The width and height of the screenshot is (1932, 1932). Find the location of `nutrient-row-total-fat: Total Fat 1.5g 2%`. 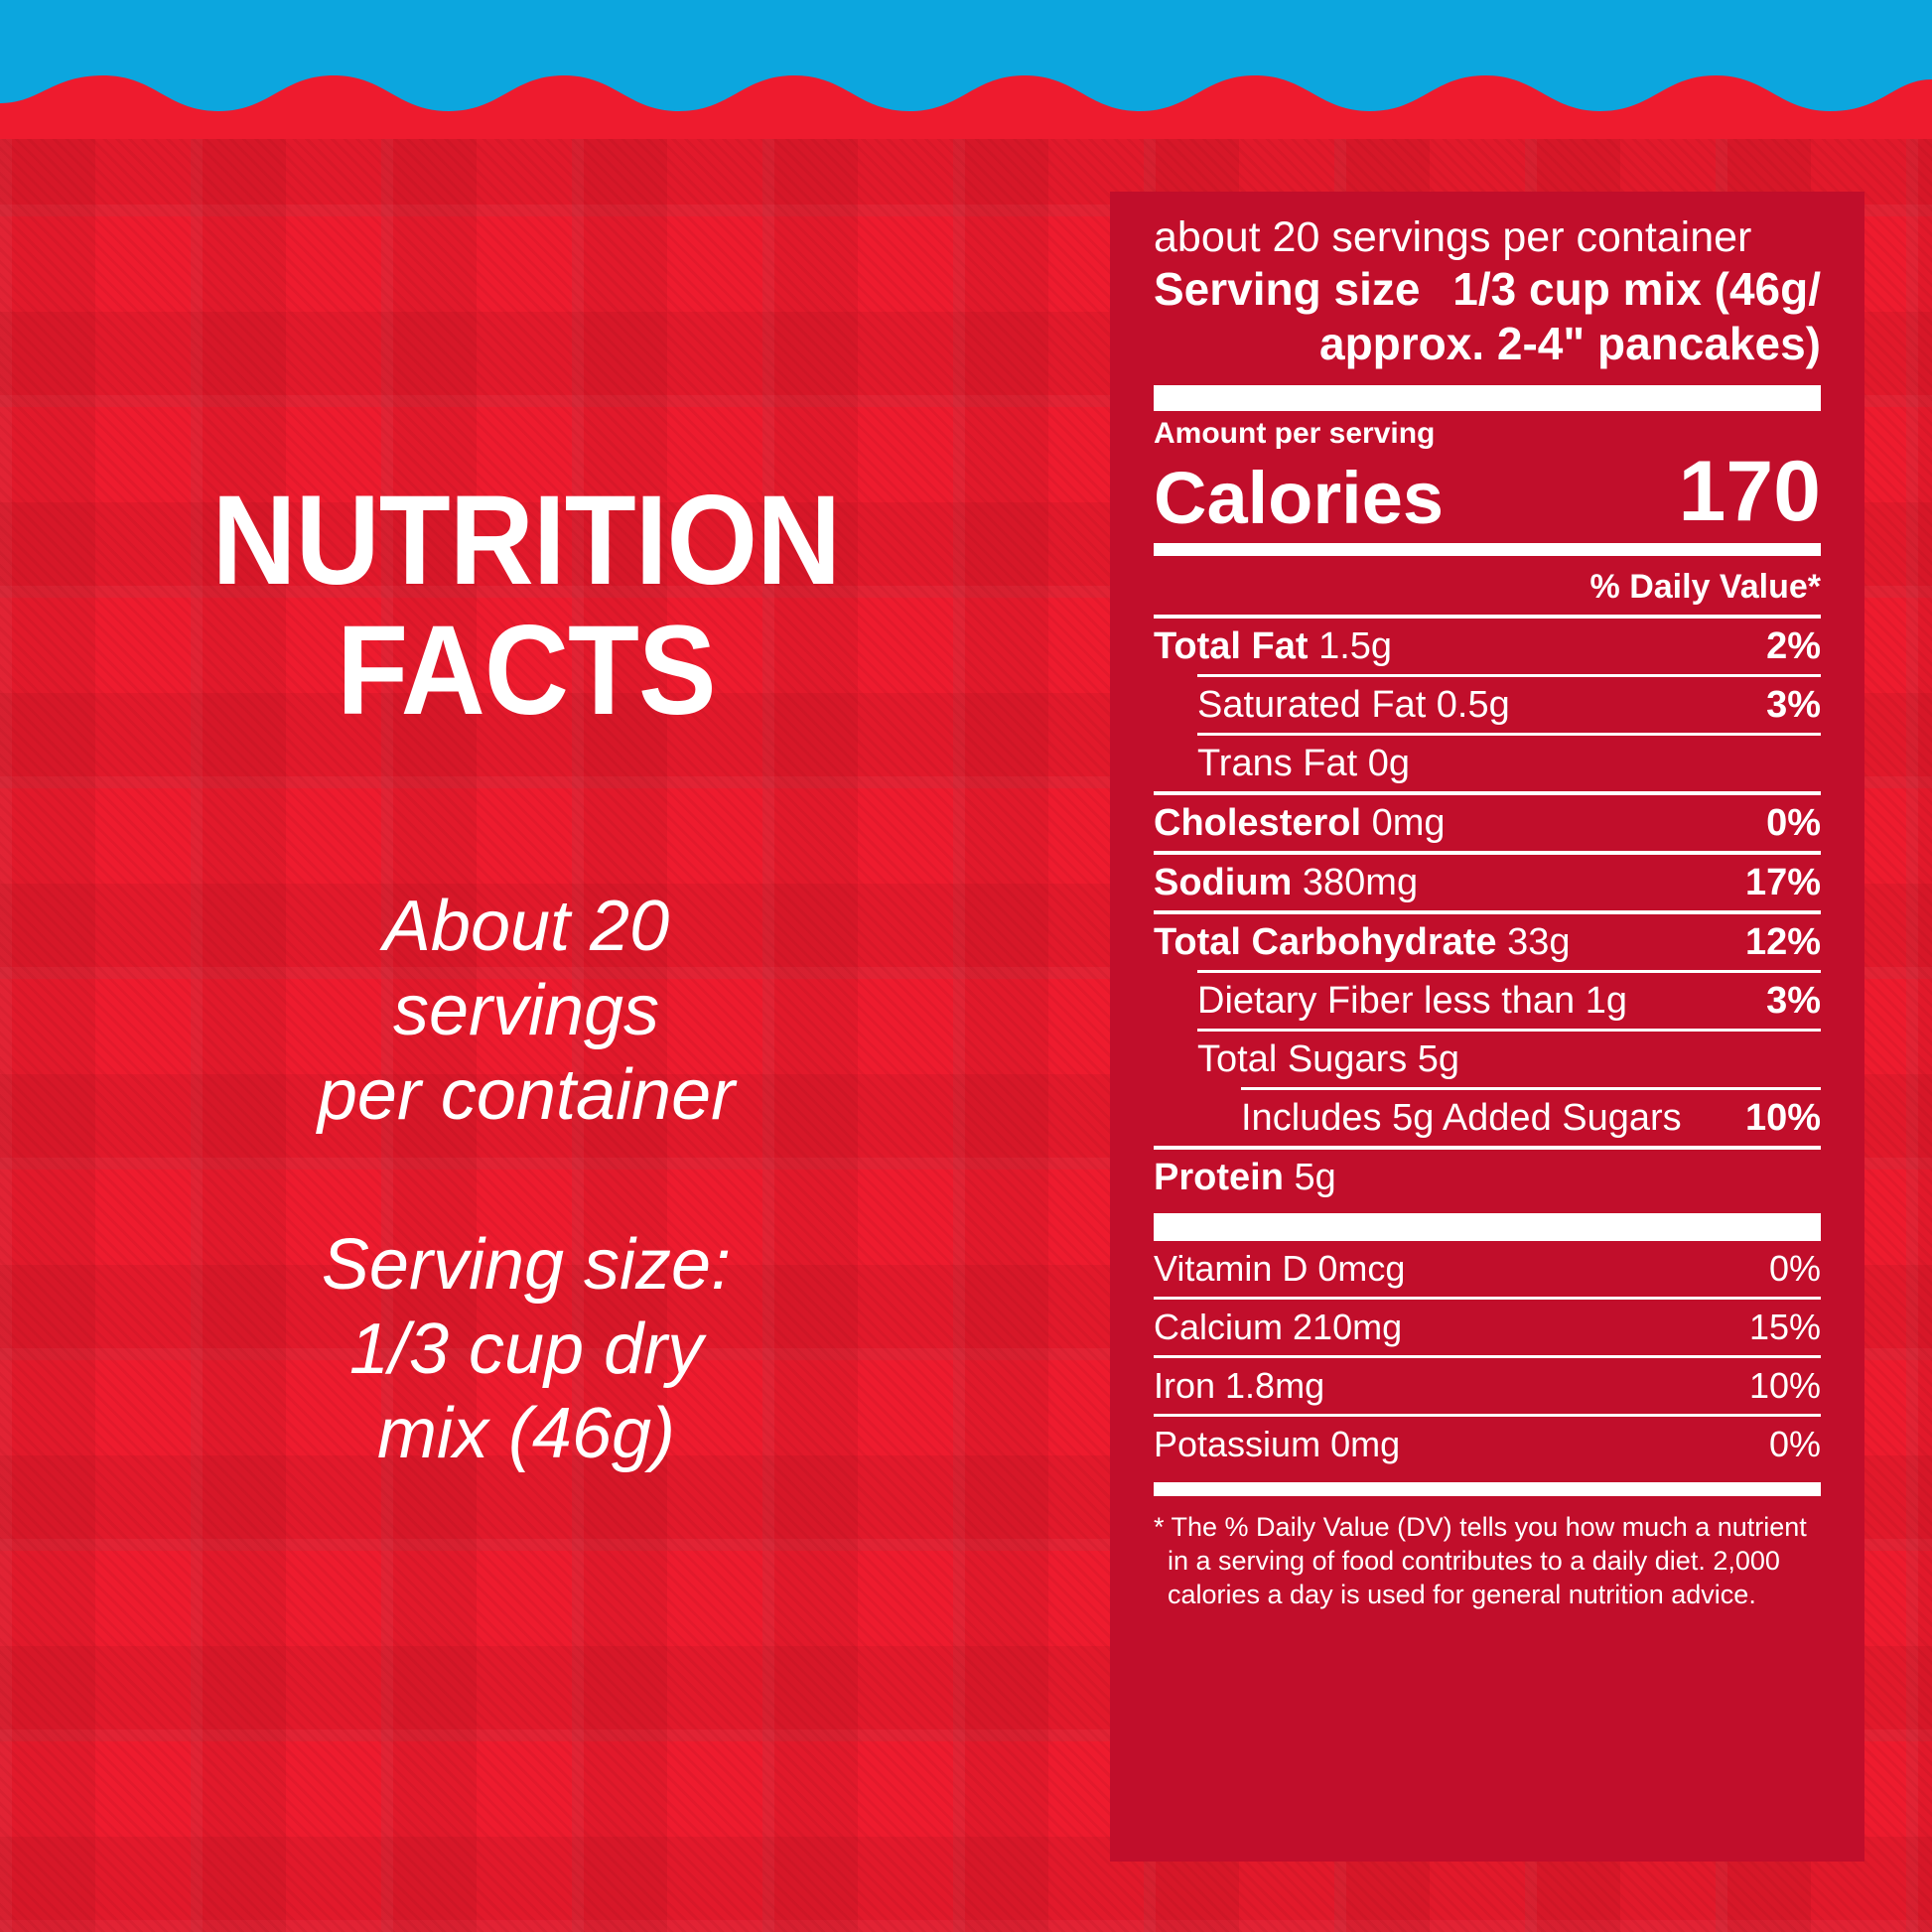

nutrient-row-total-fat: Total Fat 1.5g 2% is located at coordinates (1488, 646).